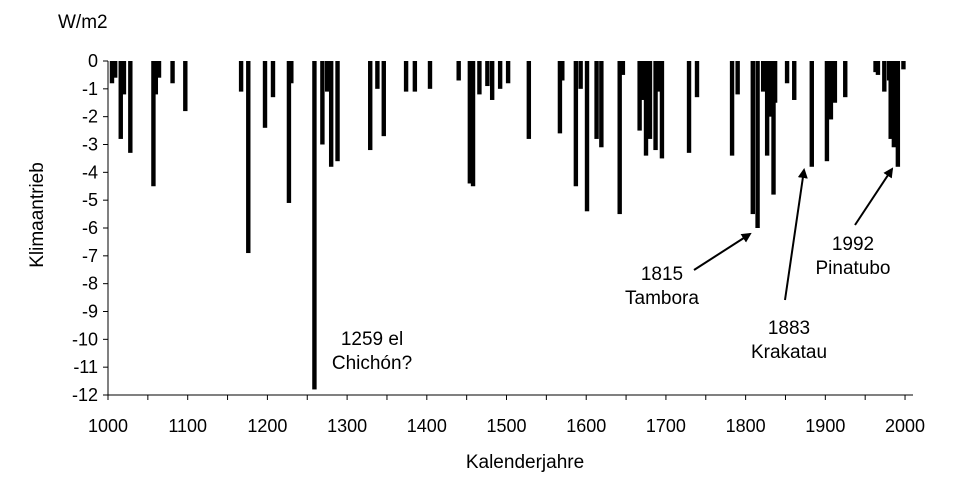 Image resolution: width=957 pixels, height=482 pixels. What do you see at coordinates (852, 256) in the screenshot?
I see `annotation-label-1992: 1992 Pinatubo` at bounding box center [852, 256].